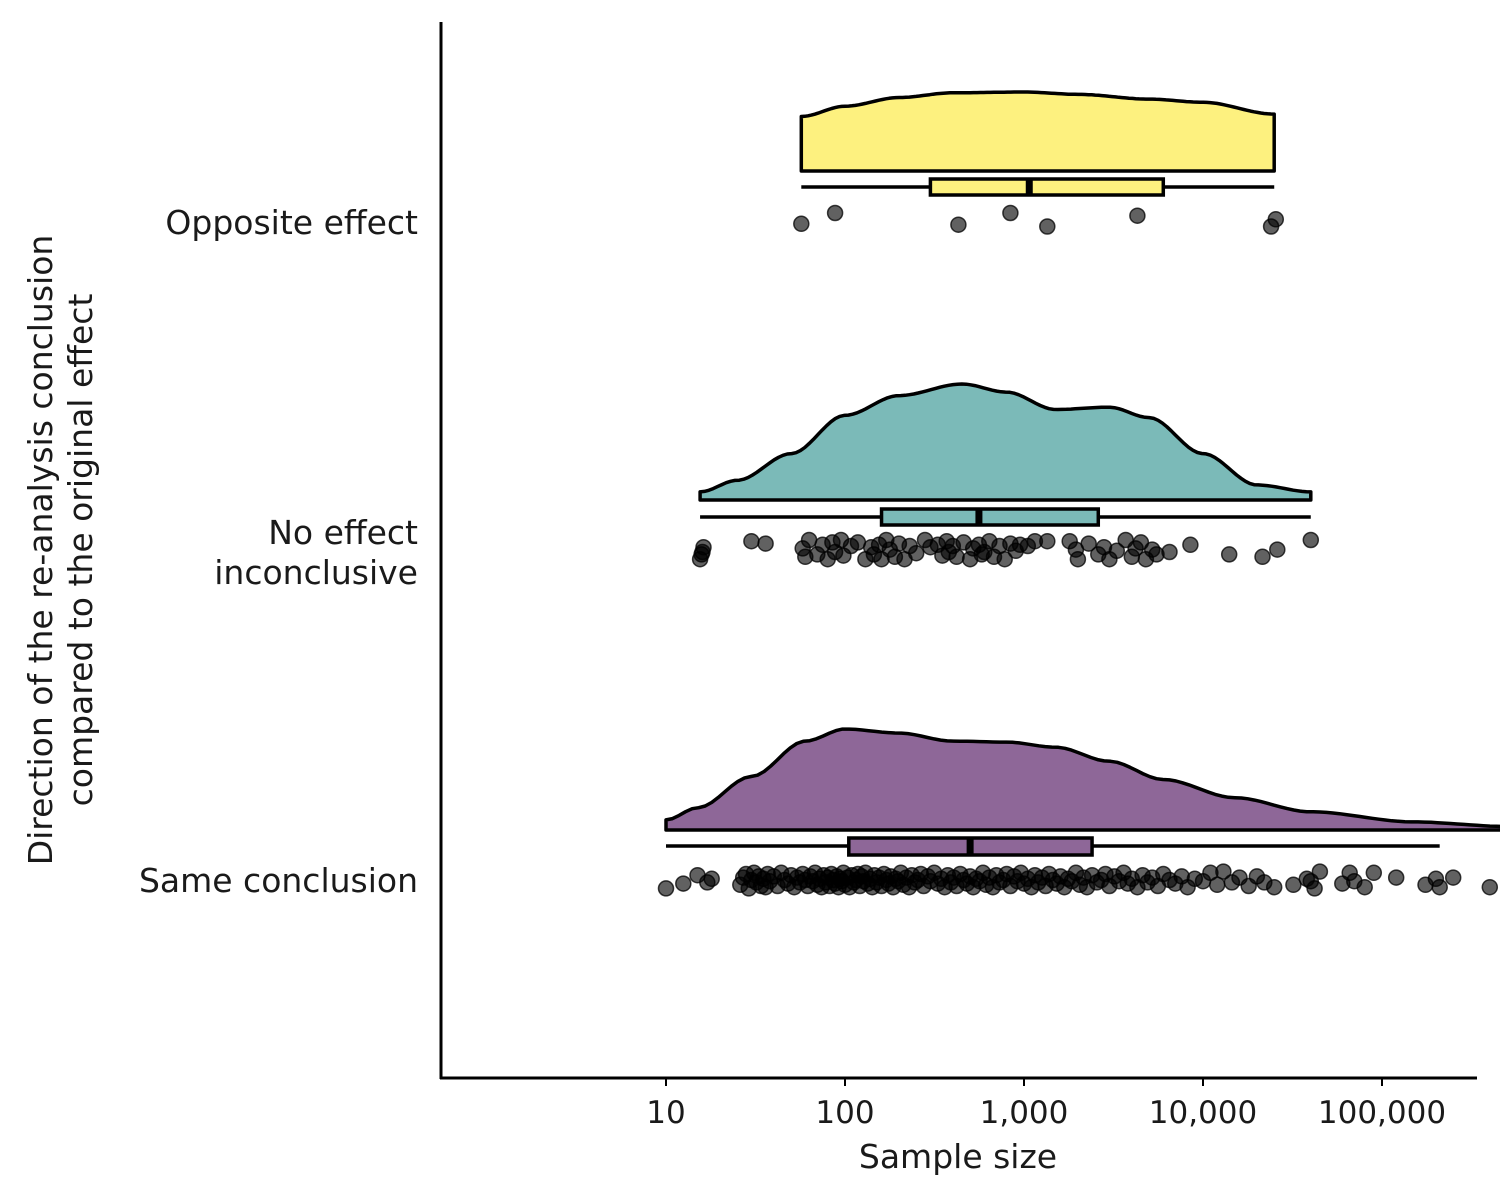  What do you see at coordinates (1037, 131) in the screenshot?
I see `density-opposite` at bounding box center [1037, 131].